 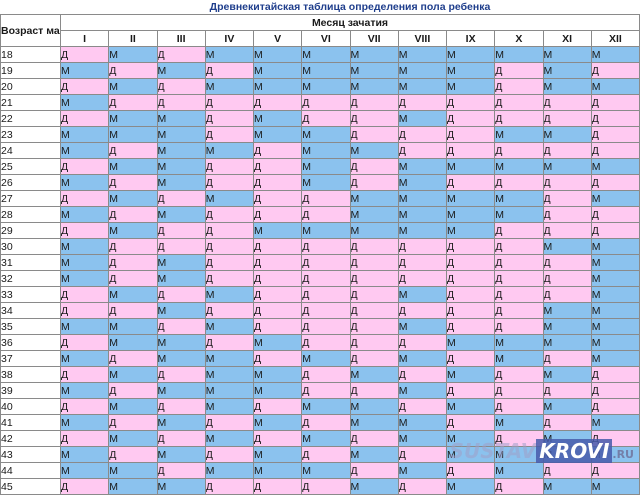 What do you see at coordinates (422, 38) in the screenshot?
I see `month-col-header: VIII` at bounding box center [422, 38].